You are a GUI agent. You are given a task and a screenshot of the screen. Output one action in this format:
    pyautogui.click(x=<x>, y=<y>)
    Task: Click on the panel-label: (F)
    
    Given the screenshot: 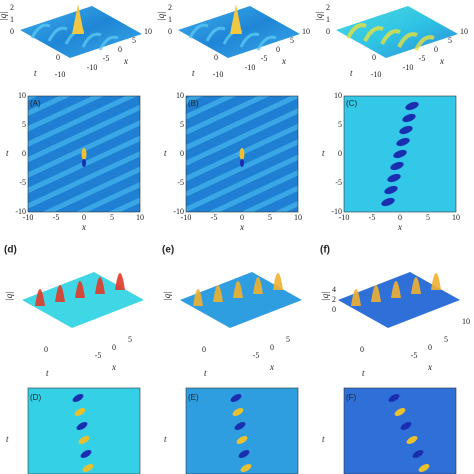 What is the action you would take?
    pyautogui.click(x=351, y=397)
    